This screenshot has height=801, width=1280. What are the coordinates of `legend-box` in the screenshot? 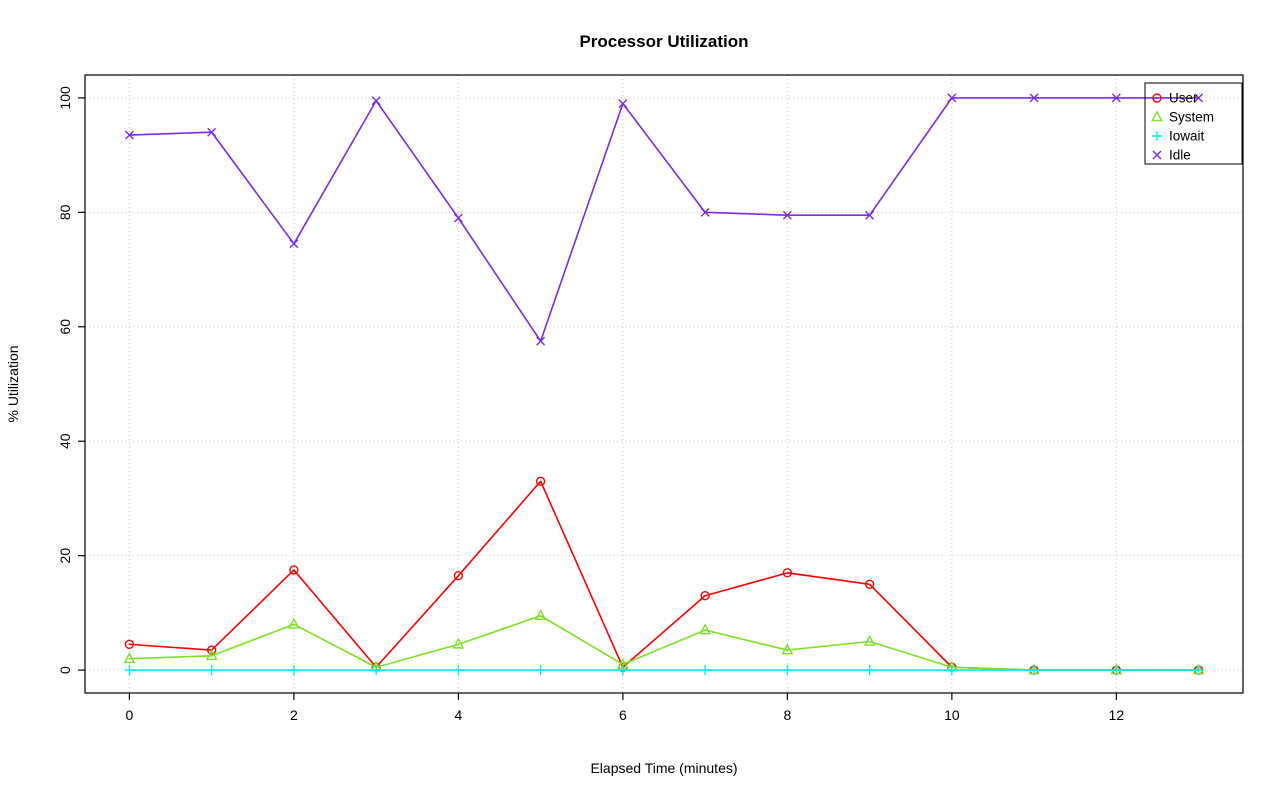 It's located at (1193, 123).